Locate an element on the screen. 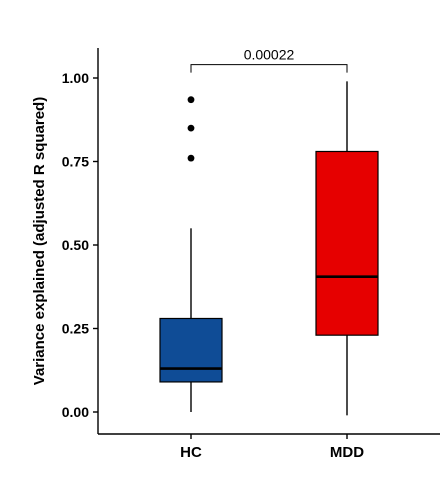 The height and width of the screenshot is (477, 444). annotations: 0.00022 is located at coordinates (269, 60).